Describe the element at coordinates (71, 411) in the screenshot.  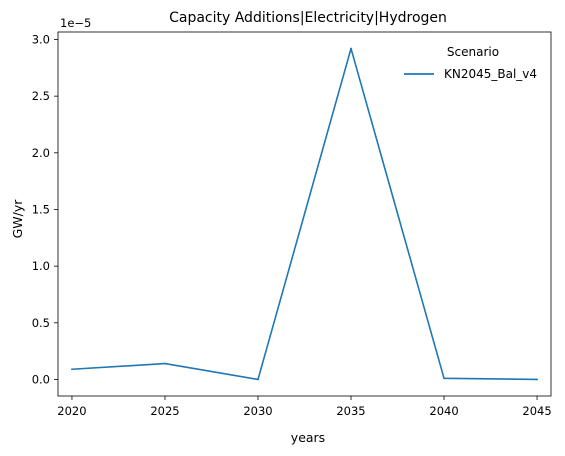
I see `x-tick-label: 2020` at that location.